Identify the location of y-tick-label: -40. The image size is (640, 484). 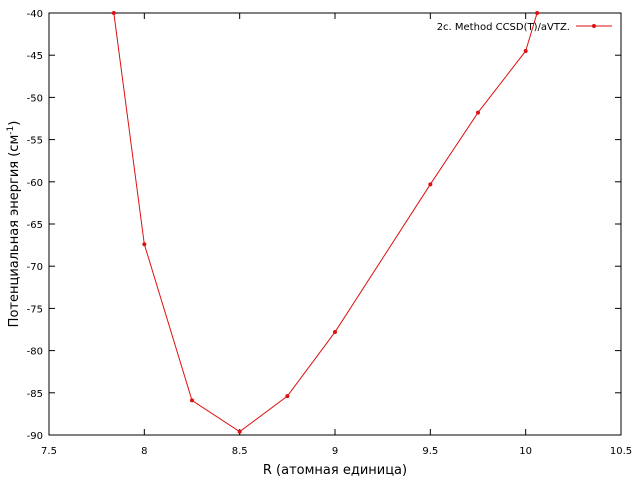
(35, 14).